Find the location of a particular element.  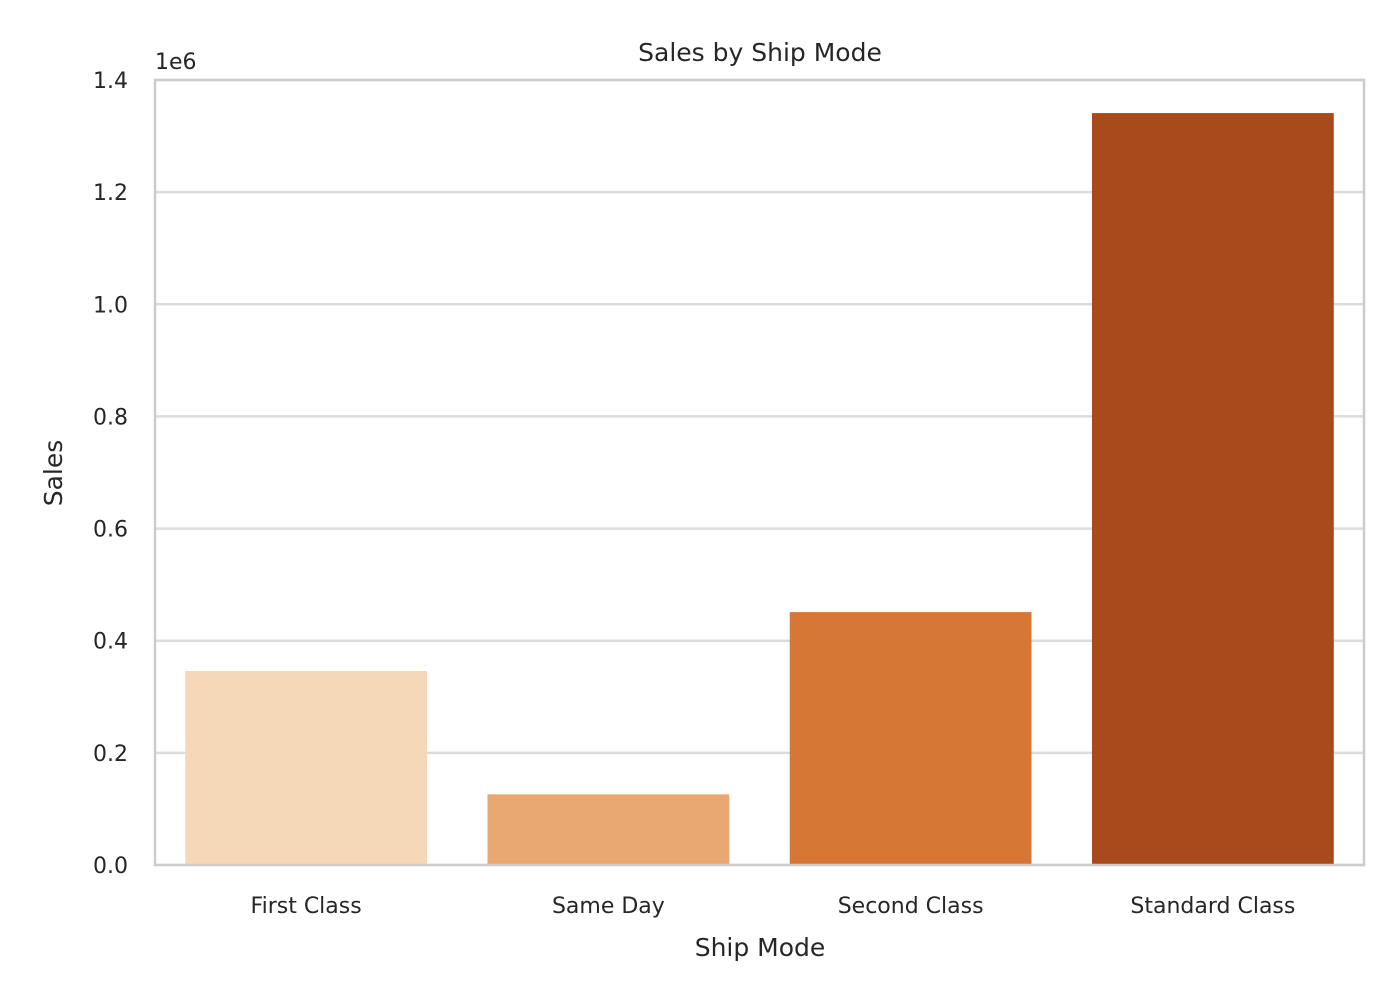

y-tick-label: 1.0 is located at coordinates (110, 305).